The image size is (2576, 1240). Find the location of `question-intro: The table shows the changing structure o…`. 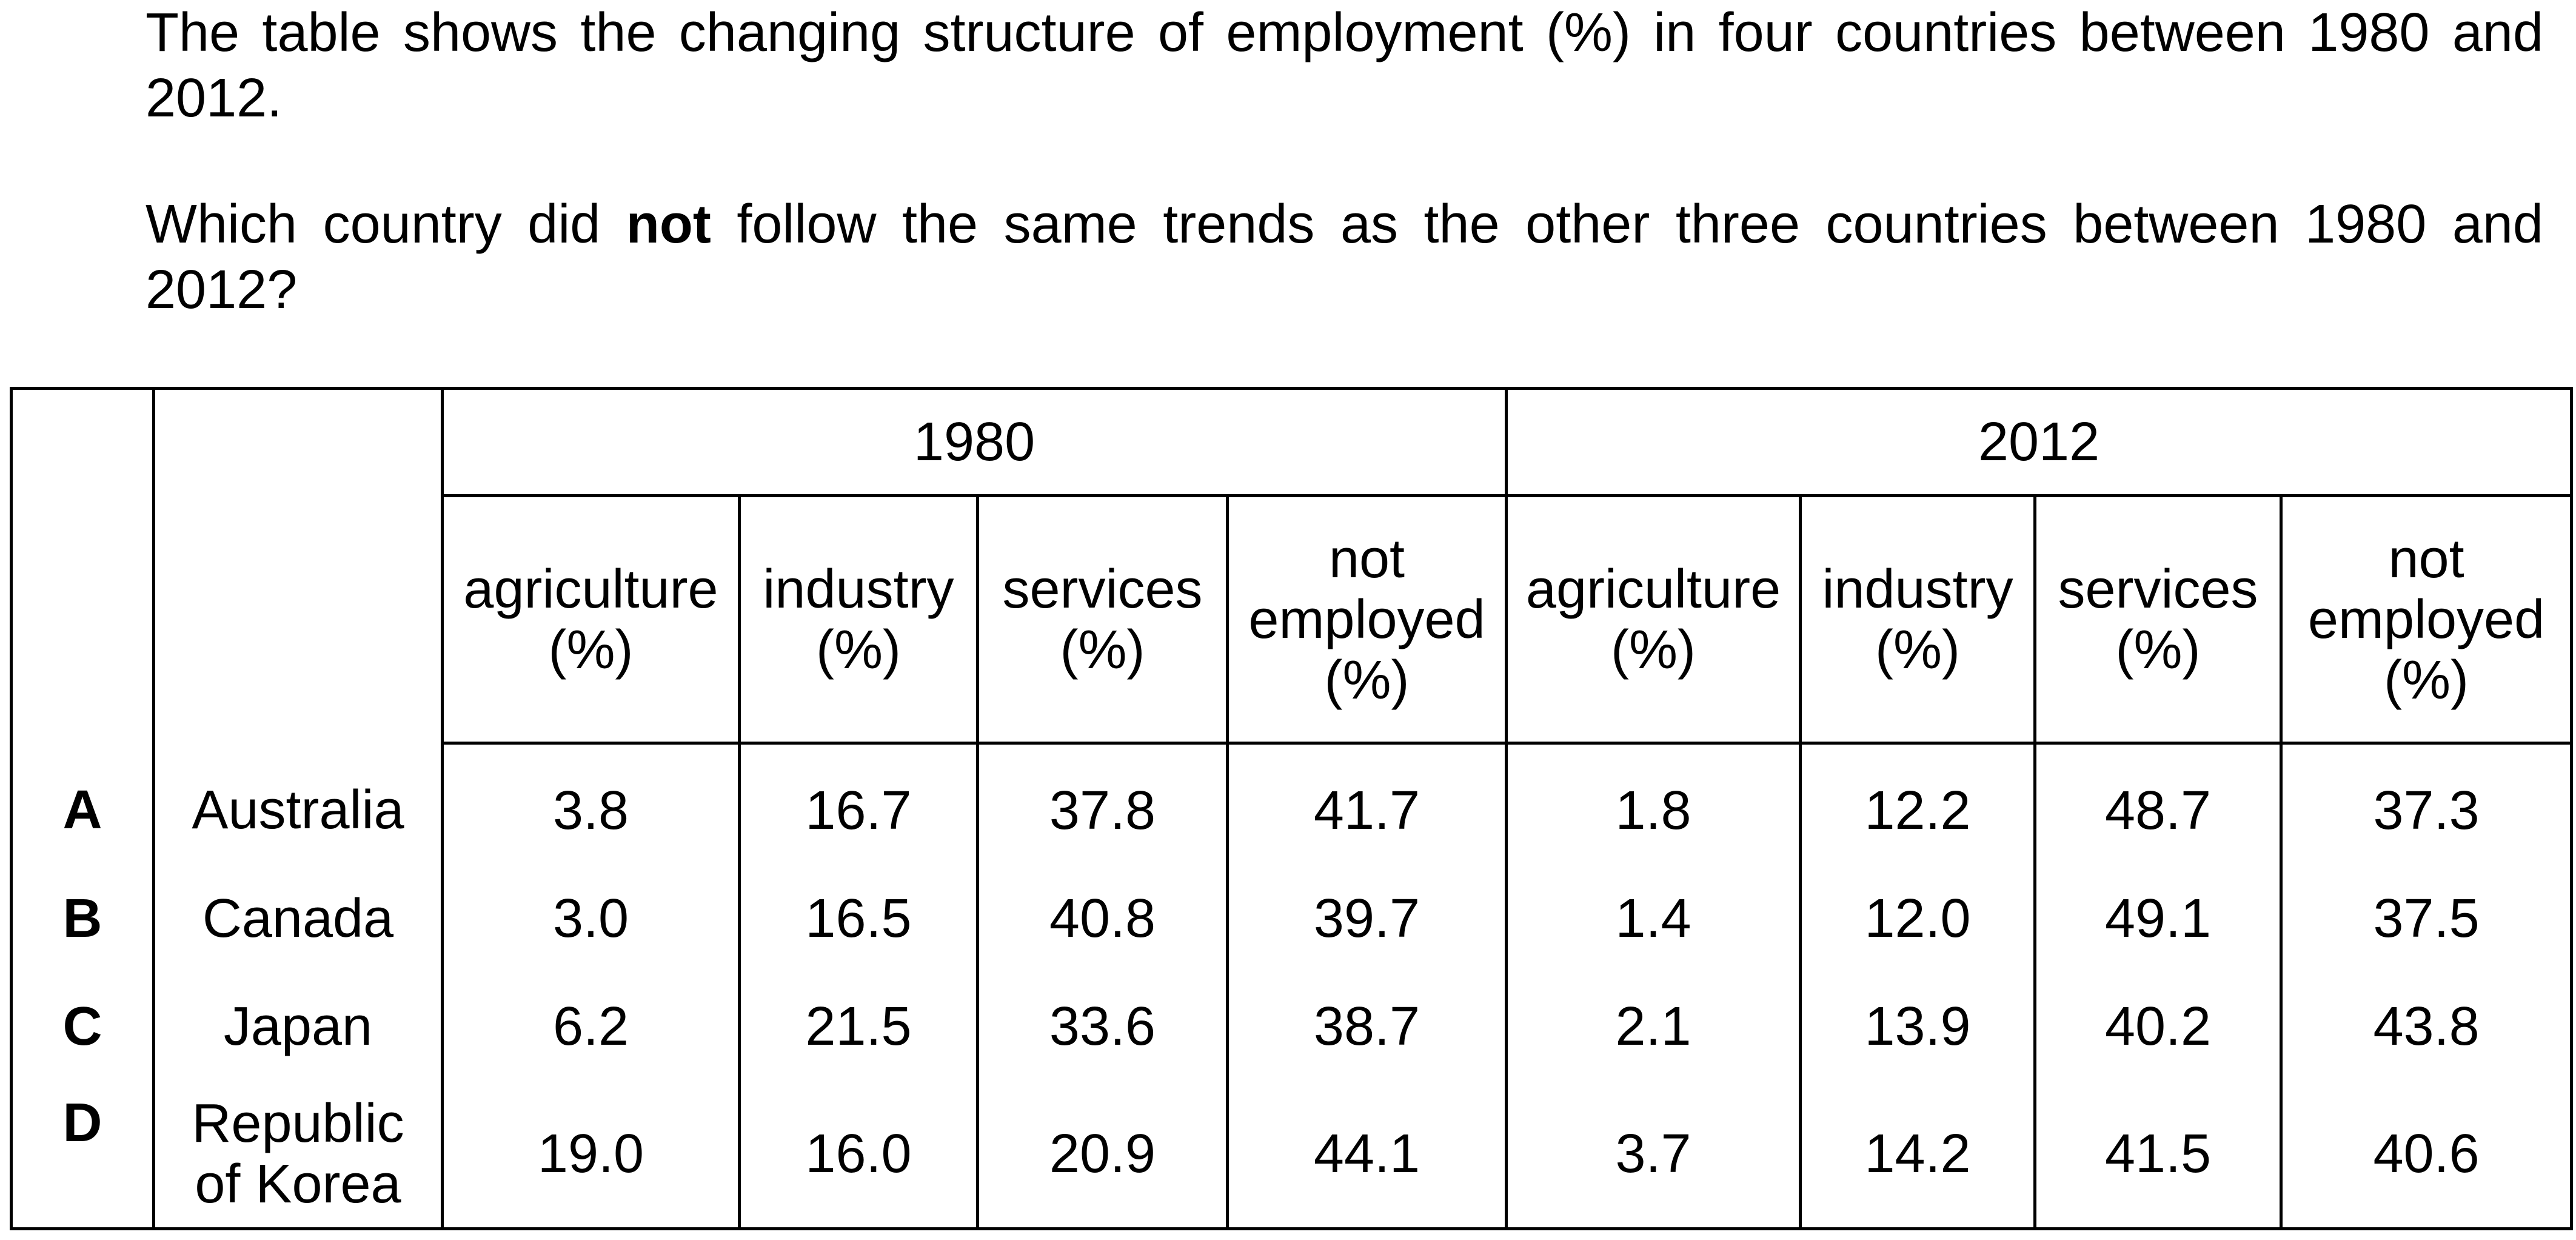

question-intro: The table shows the changing structure o… is located at coordinates (1344, 65).